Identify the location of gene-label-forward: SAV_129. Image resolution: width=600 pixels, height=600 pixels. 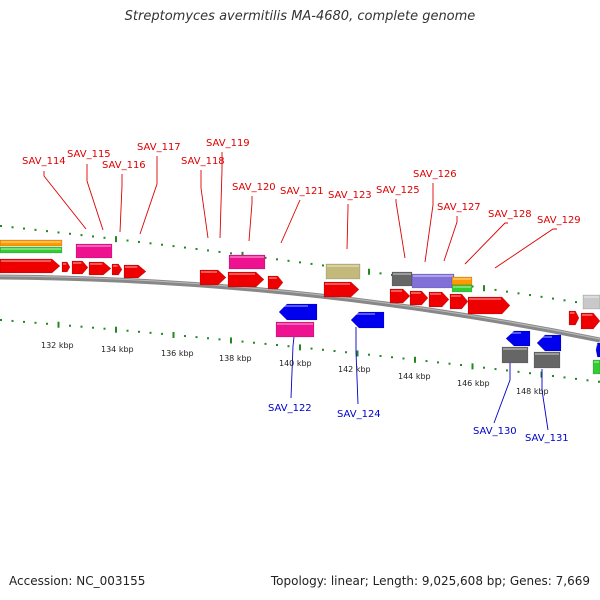
(559, 220).